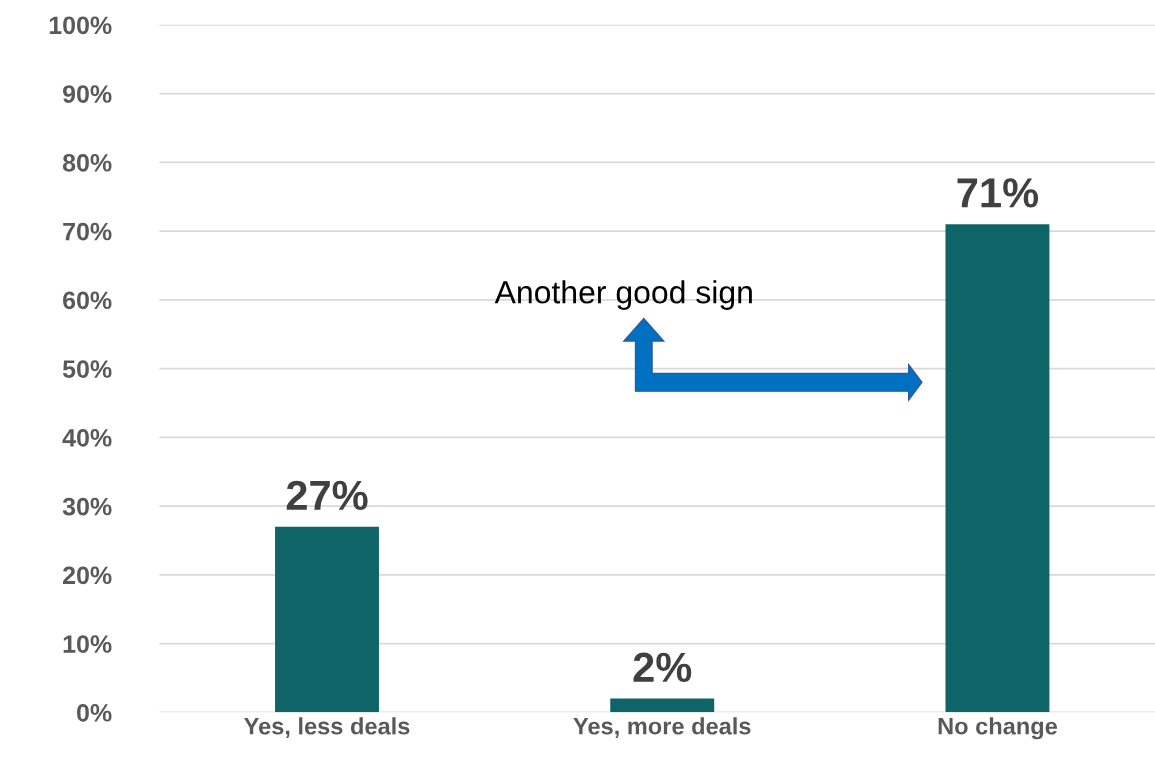 The width and height of the screenshot is (1155, 776). What do you see at coordinates (87, 300) in the screenshot?
I see `y-tick-label: 60%` at bounding box center [87, 300].